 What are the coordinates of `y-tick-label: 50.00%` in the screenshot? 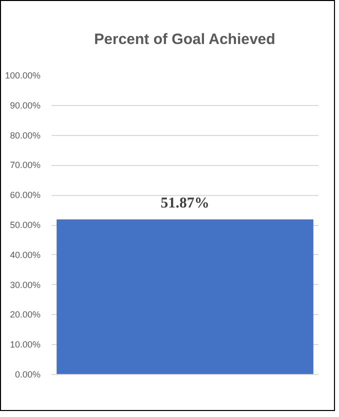 It's located at (25, 225).